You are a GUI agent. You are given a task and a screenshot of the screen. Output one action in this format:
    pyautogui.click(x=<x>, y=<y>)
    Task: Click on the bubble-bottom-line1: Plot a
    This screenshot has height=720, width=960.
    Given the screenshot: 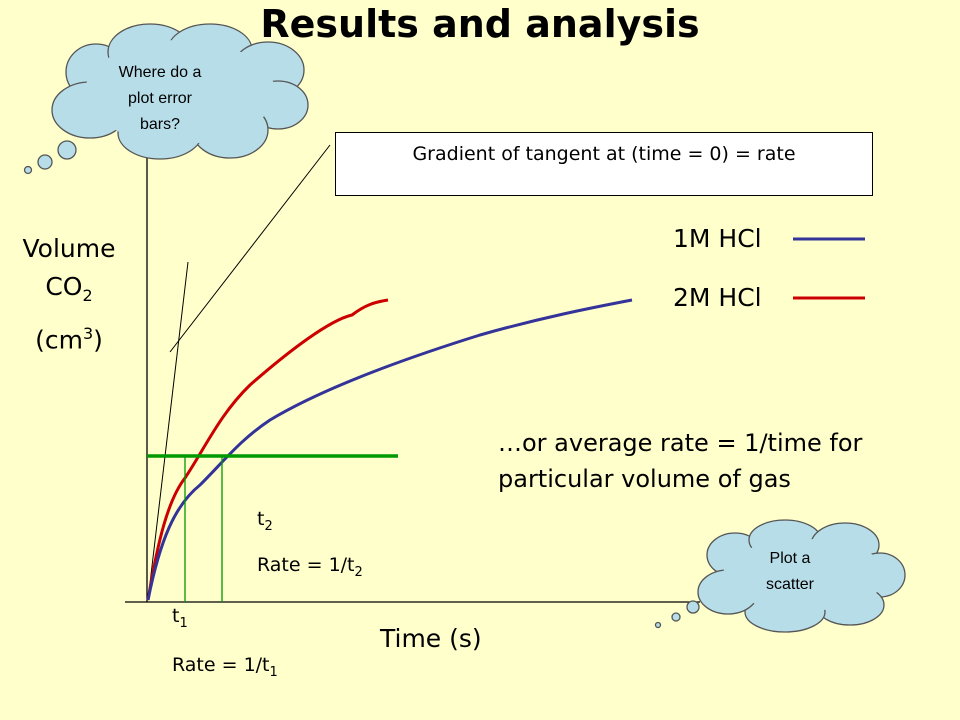 What is the action you would take?
    pyautogui.click(x=790, y=558)
    